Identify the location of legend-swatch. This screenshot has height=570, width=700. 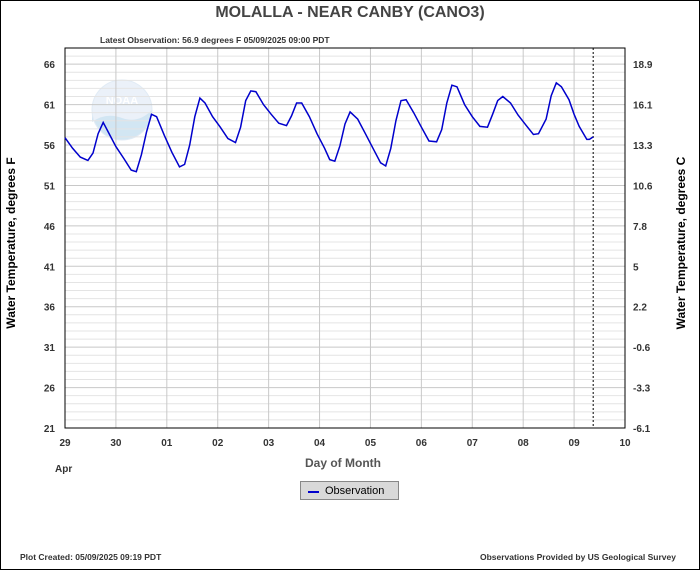
(313, 492).